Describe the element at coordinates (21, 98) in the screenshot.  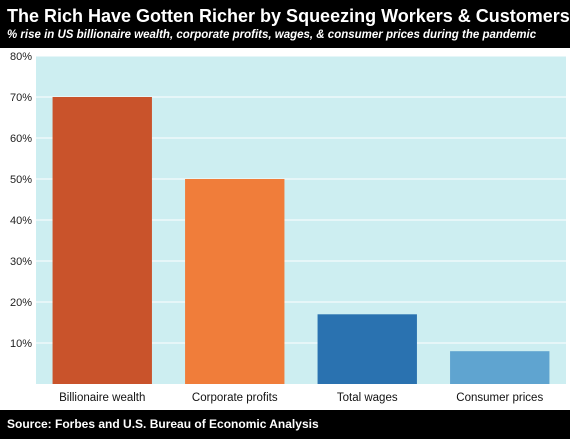
I see `y-tick-label: 70%` at that location.